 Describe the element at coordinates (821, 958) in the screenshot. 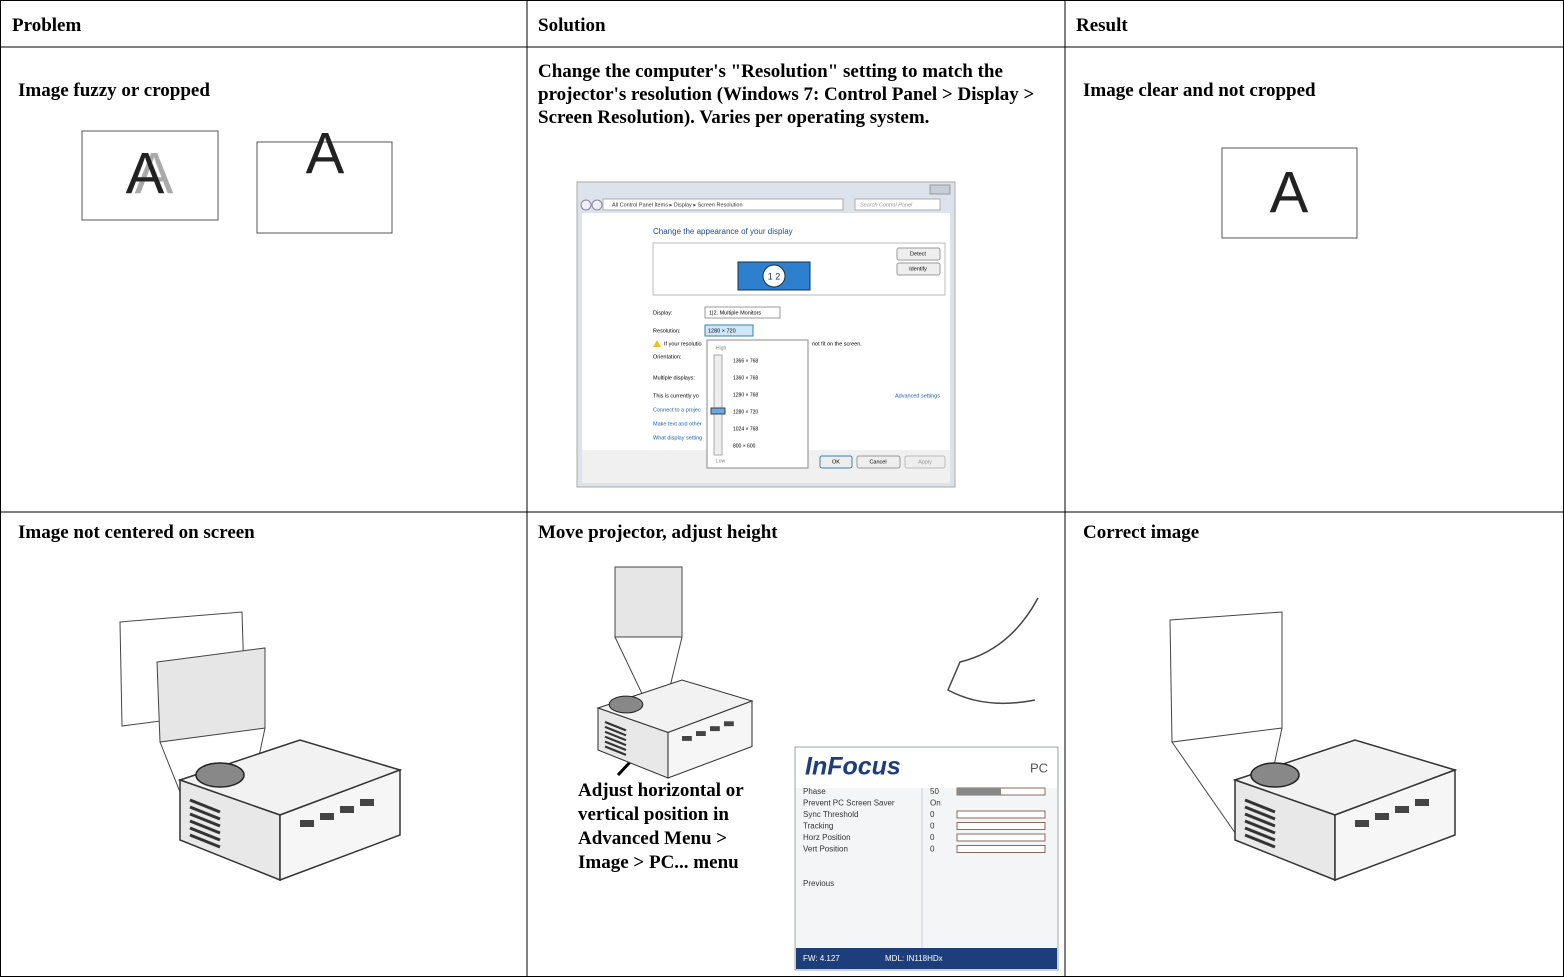

I see `osd-firmware: FW: 4.127` at that location.